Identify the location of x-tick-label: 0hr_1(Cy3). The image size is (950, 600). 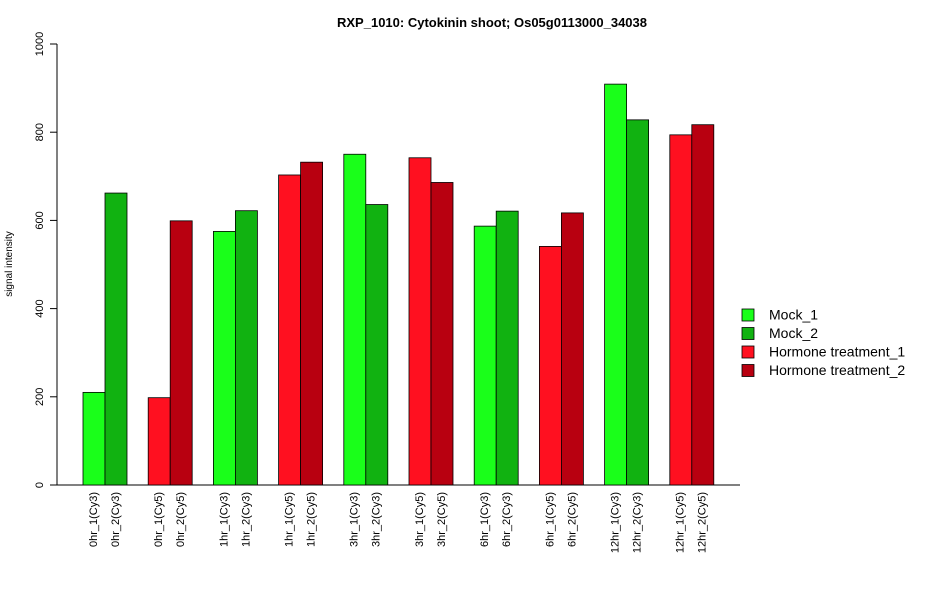
(94, 519).